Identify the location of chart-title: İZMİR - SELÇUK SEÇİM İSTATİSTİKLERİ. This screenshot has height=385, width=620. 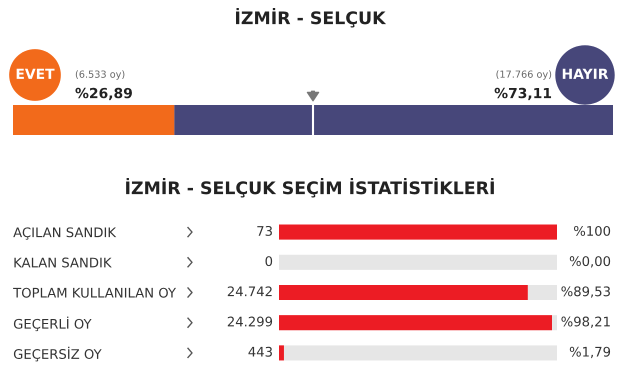
(310, 188).